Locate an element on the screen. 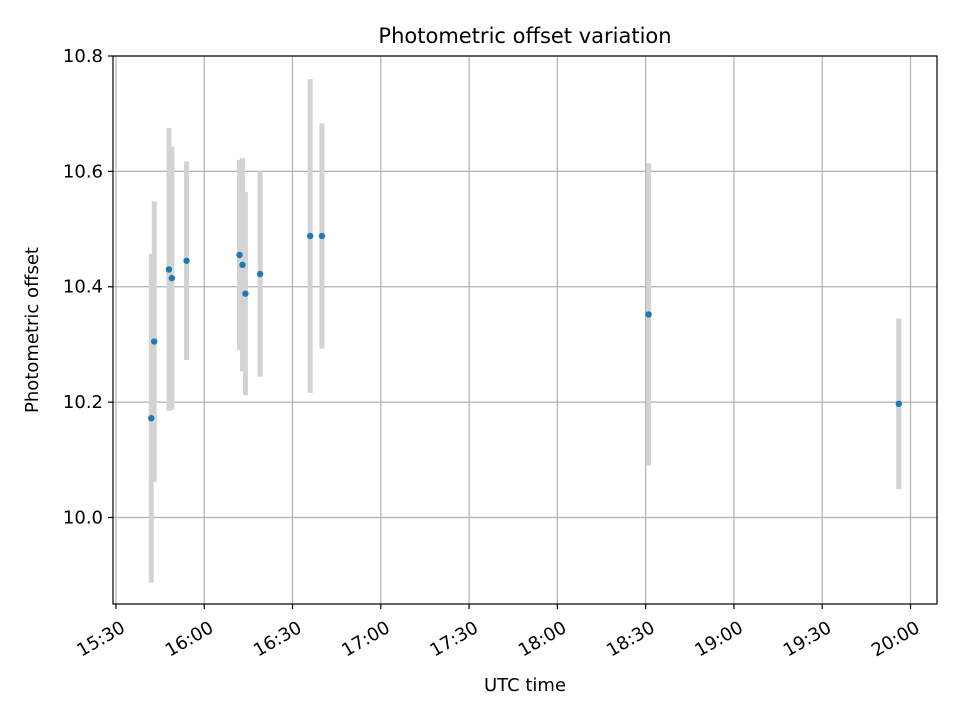 This screenshot has height=720, width=960. y-tick-label-0: 10.0 is located at coordinates (83, 517).